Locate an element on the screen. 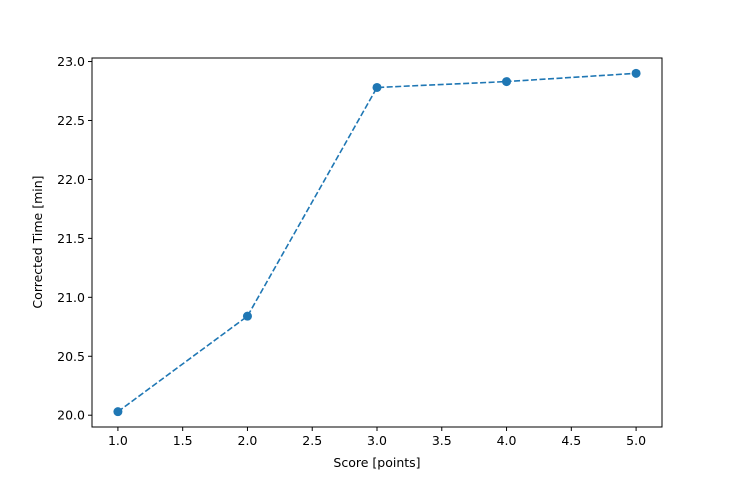 This screenshot has height=484, width=736. x-tick-label: 1.5 is located at coordinates (183, 440).